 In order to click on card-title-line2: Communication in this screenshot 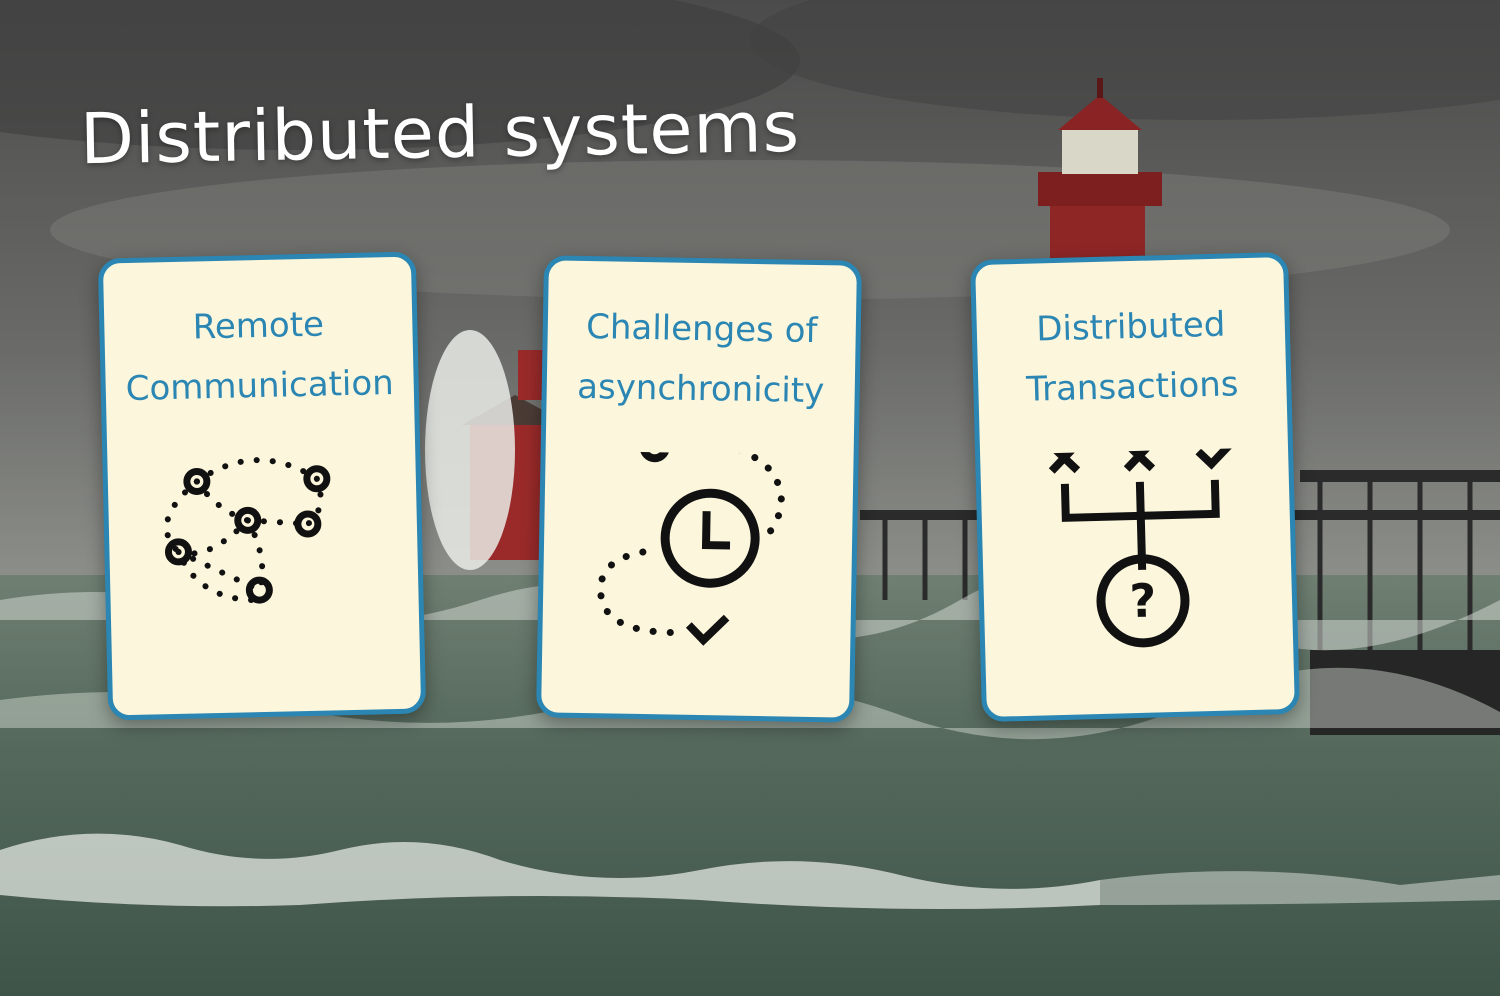, I will do `click(260, 386)`.